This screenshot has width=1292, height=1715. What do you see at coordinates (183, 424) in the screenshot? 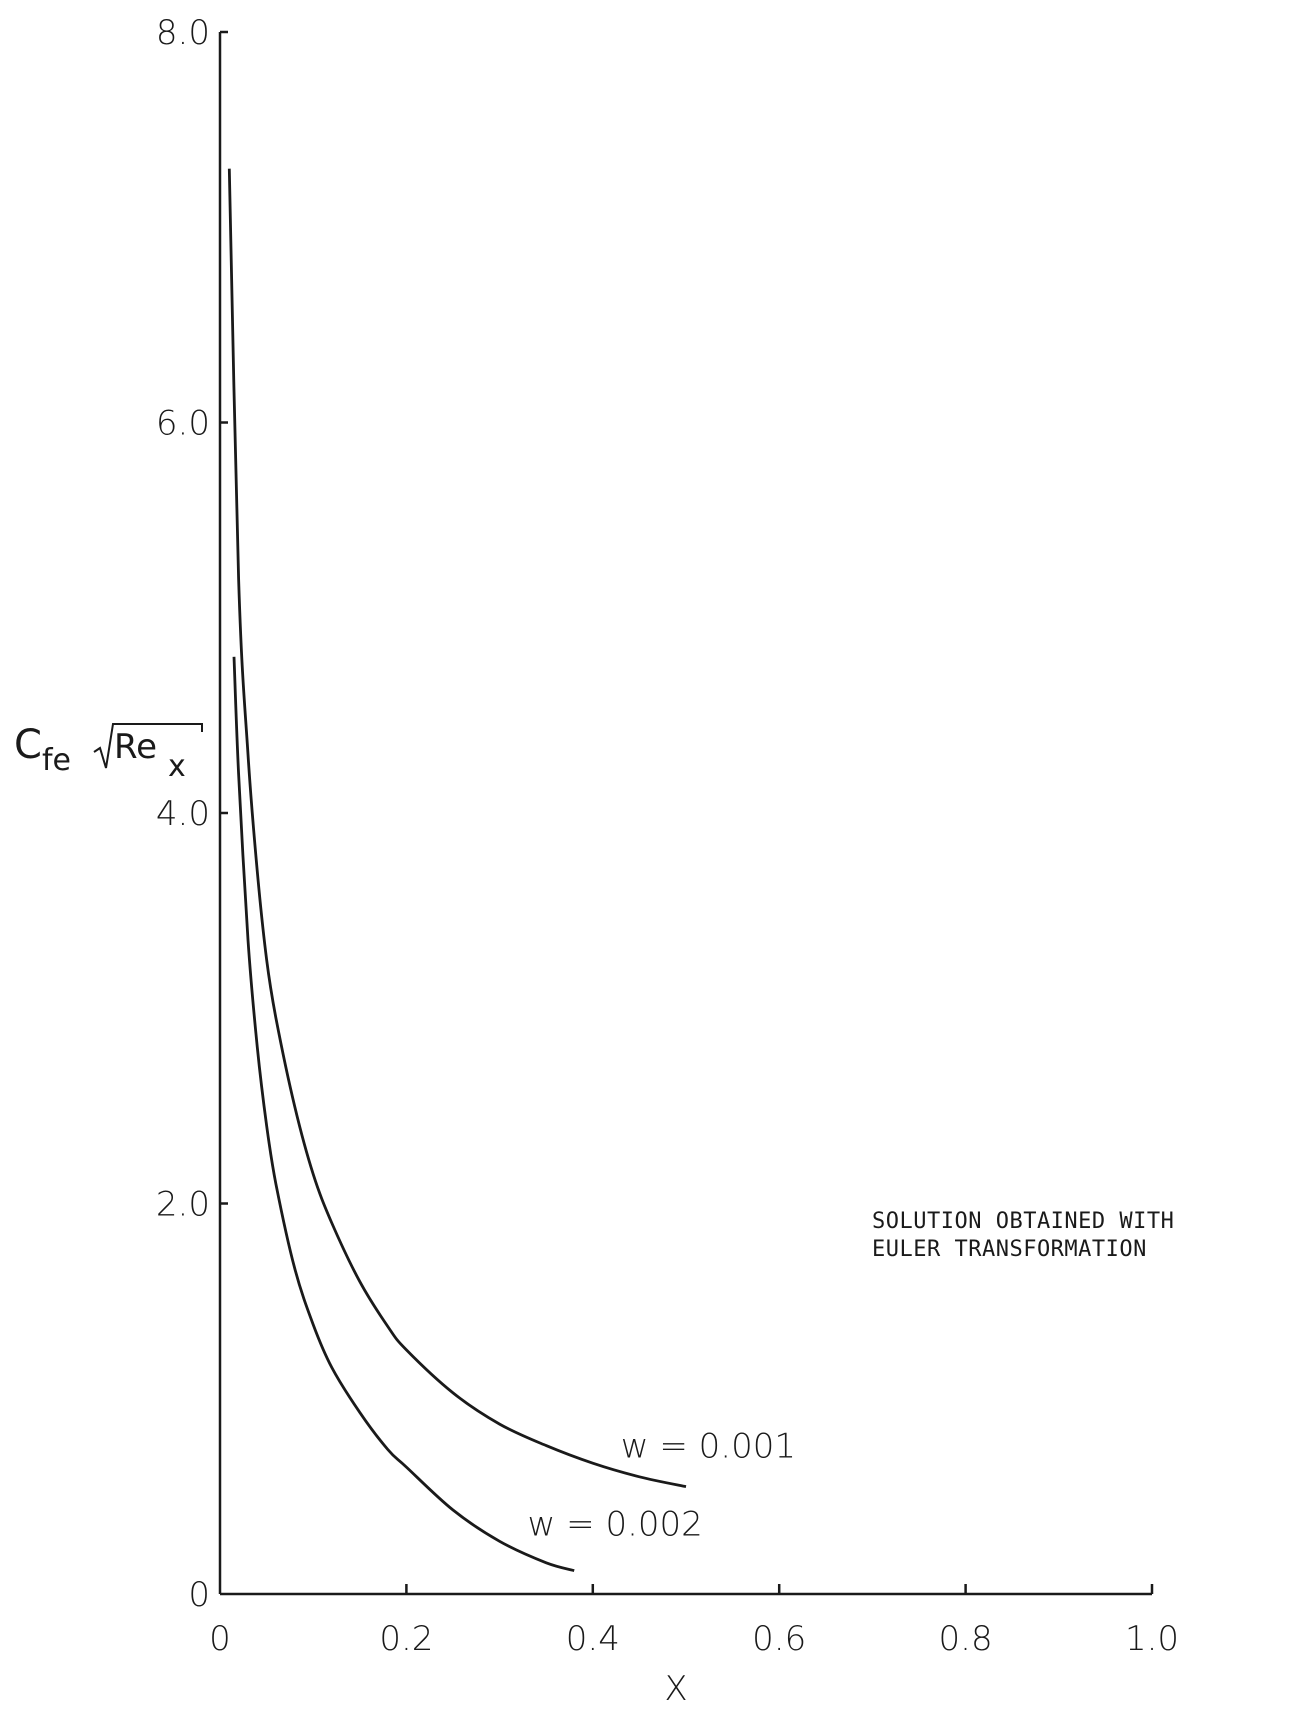
I see `y-tick-label: 6.0` at bounding box center [183, 424].